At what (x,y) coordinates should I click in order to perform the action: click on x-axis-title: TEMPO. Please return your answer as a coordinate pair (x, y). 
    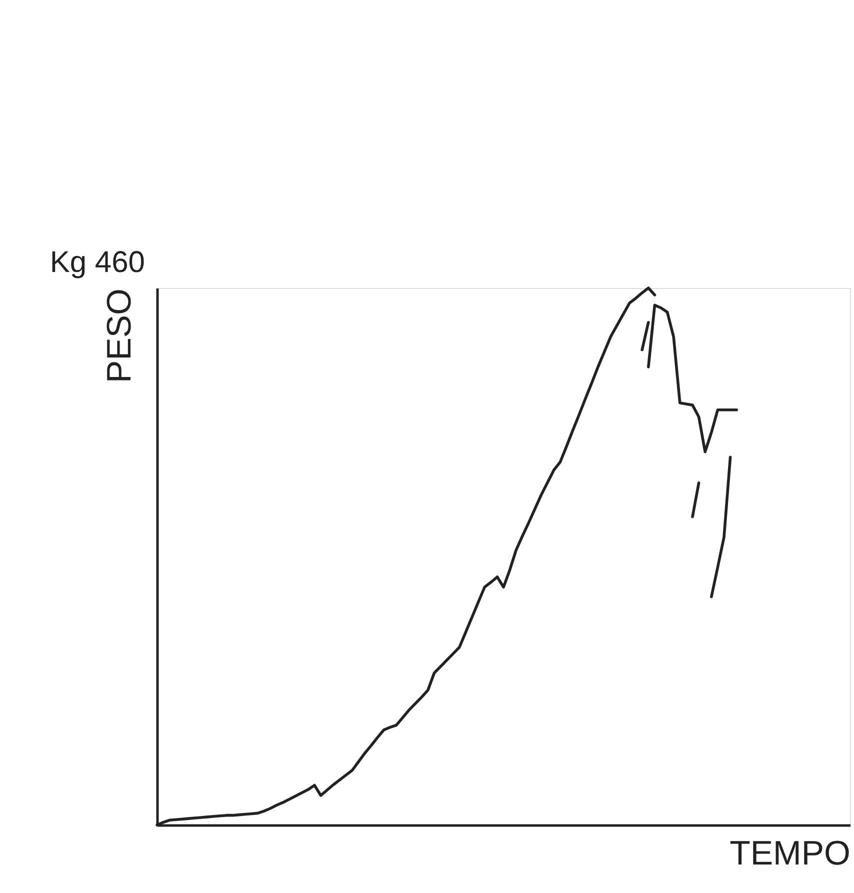
    Looking at the image, I should click on (790, 853).